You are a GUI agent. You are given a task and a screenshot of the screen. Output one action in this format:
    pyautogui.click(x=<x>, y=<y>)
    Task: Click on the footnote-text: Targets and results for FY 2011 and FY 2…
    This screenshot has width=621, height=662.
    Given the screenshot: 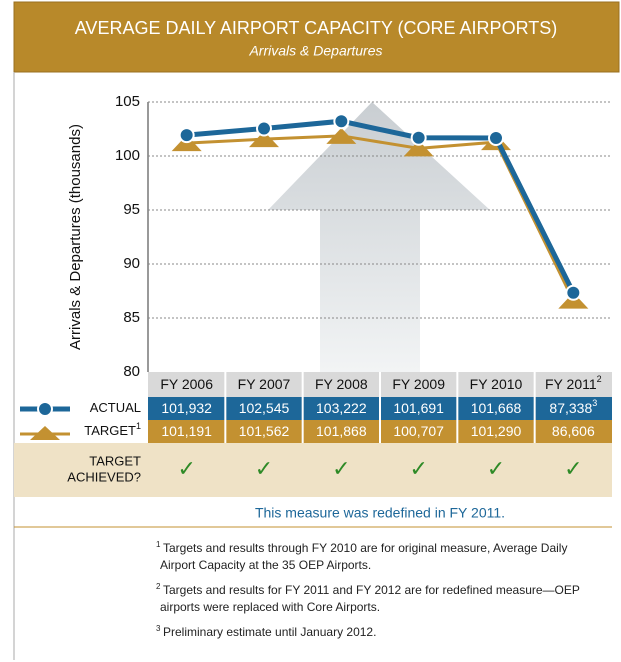 What is the action you would take?
    pyautogui.click(x=371, y=590)
    